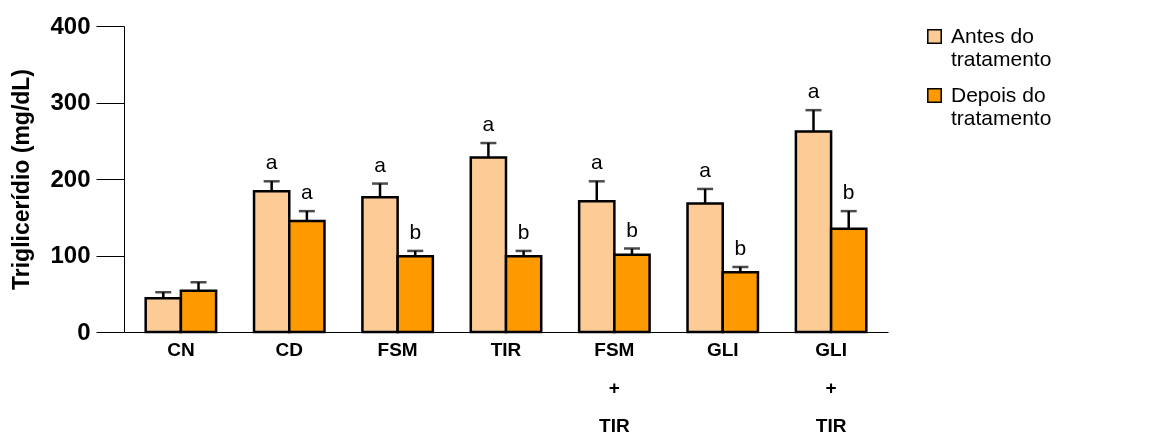 Image resolution: width=1151 pixels, height=438 pixels. Describe the element at coordinates (1001, 105) in the screenshot. I see `legend-label: Depois do tratamento` at that location.